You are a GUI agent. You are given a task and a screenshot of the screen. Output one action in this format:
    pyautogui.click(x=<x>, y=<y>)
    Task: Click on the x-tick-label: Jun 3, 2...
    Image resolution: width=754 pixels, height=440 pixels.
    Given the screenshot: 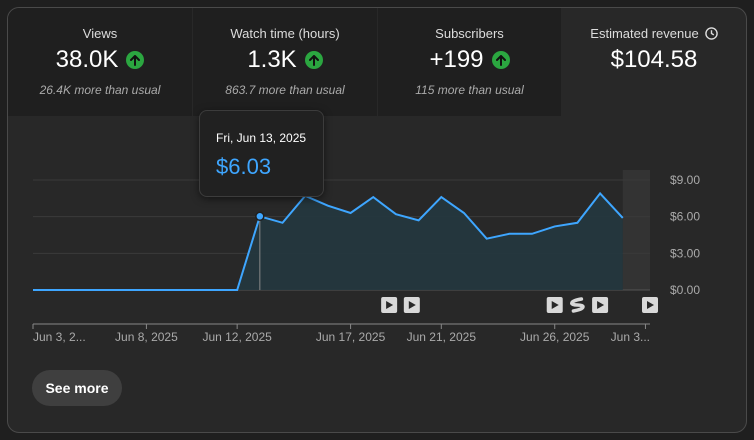 What is the action you would take?
    pyautogui.click(x=59, y=337)
    